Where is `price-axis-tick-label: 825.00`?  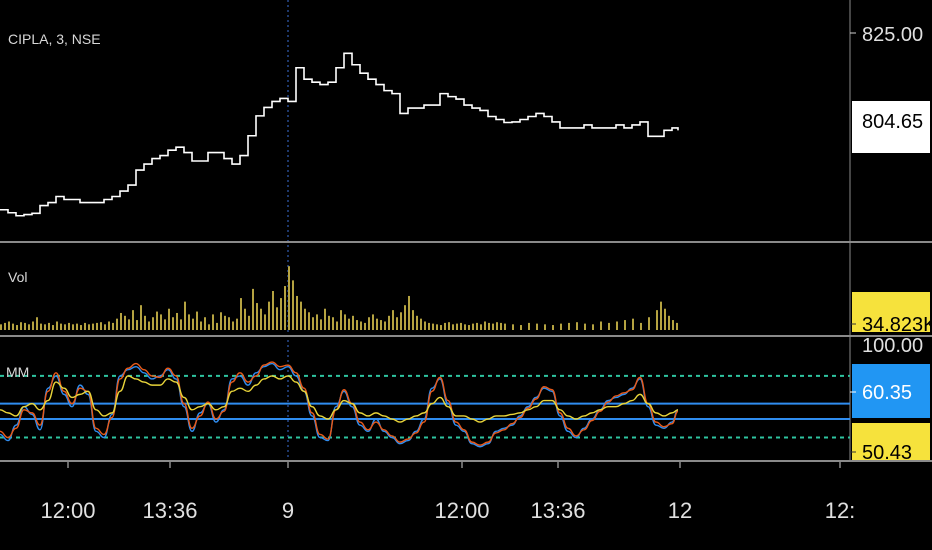 price-axis-tick-label: 825.00 is located at coordinates (892, 35).